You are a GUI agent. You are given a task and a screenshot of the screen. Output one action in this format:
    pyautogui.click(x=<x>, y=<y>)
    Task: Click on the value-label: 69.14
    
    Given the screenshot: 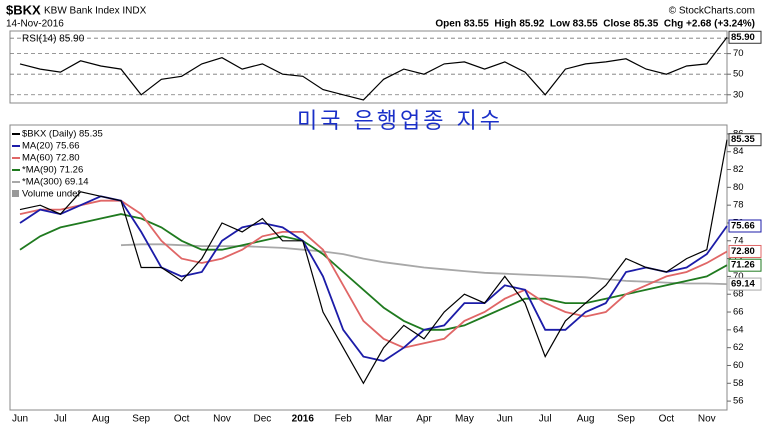 What is the action you would take?
    pyautogui.click(x=743, y=284)
    